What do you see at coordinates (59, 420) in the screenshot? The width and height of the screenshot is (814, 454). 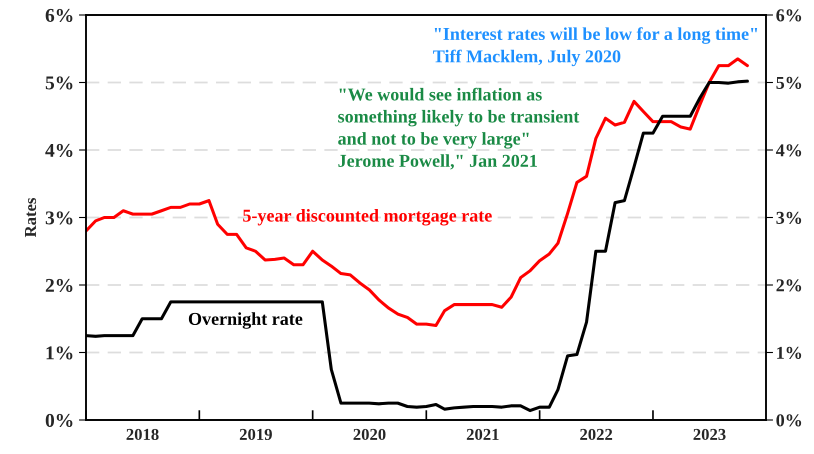 I see `y-tick-label: 0%` at bounding box center [59, 420].